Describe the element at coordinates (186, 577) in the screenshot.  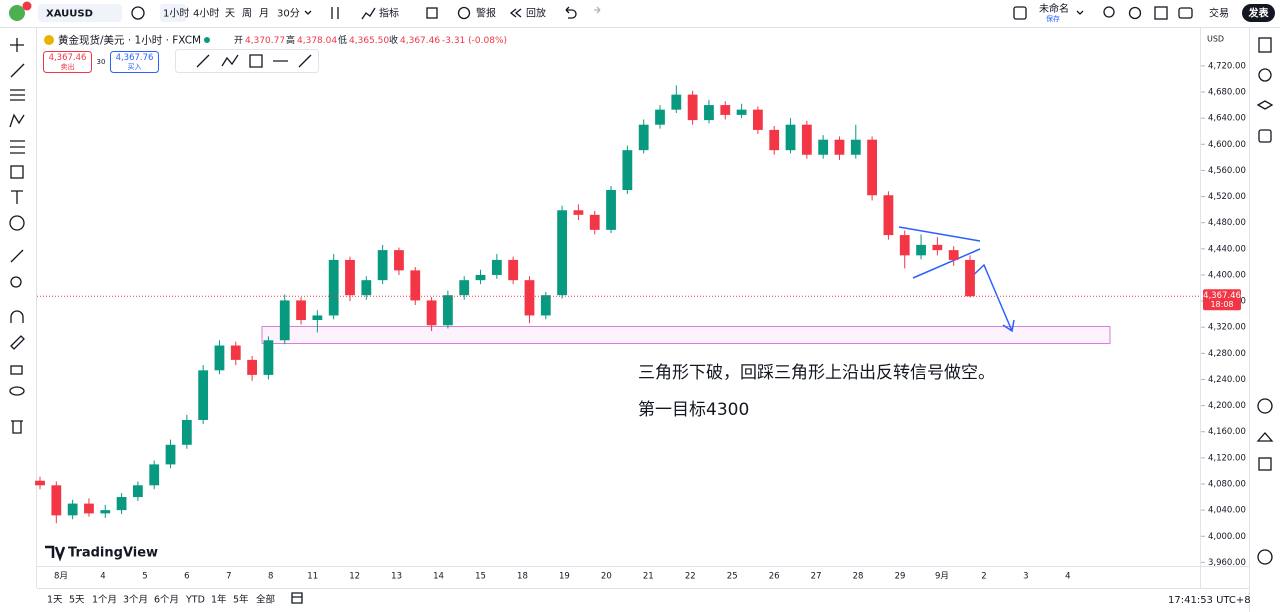
I see `x-tick-label: 6` at that location.